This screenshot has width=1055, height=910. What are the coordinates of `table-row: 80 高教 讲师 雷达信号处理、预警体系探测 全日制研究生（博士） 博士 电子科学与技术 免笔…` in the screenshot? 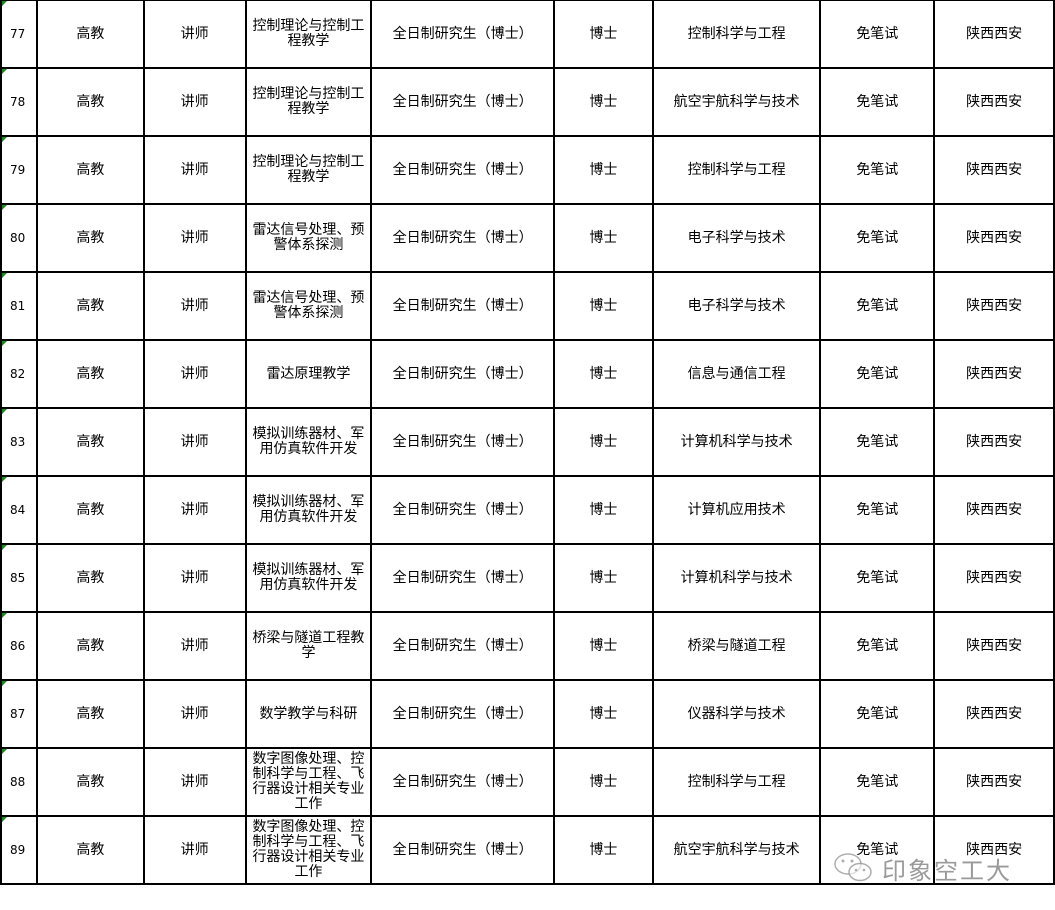 It's located at (527, 238).